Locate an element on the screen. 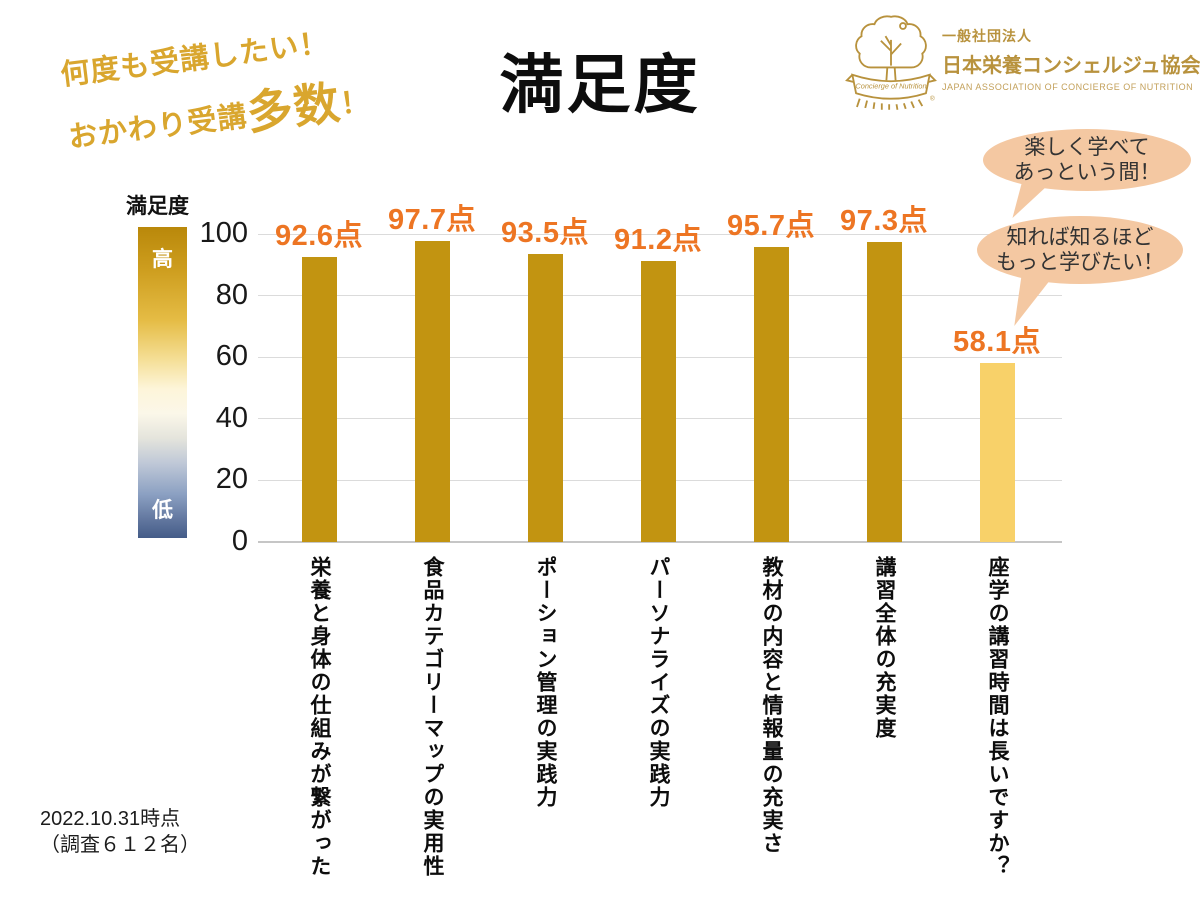 This screenshot has width=1200, height=900. category-label: 食品カテゴリーマップの実用性 is located at coordinates (432, 717).